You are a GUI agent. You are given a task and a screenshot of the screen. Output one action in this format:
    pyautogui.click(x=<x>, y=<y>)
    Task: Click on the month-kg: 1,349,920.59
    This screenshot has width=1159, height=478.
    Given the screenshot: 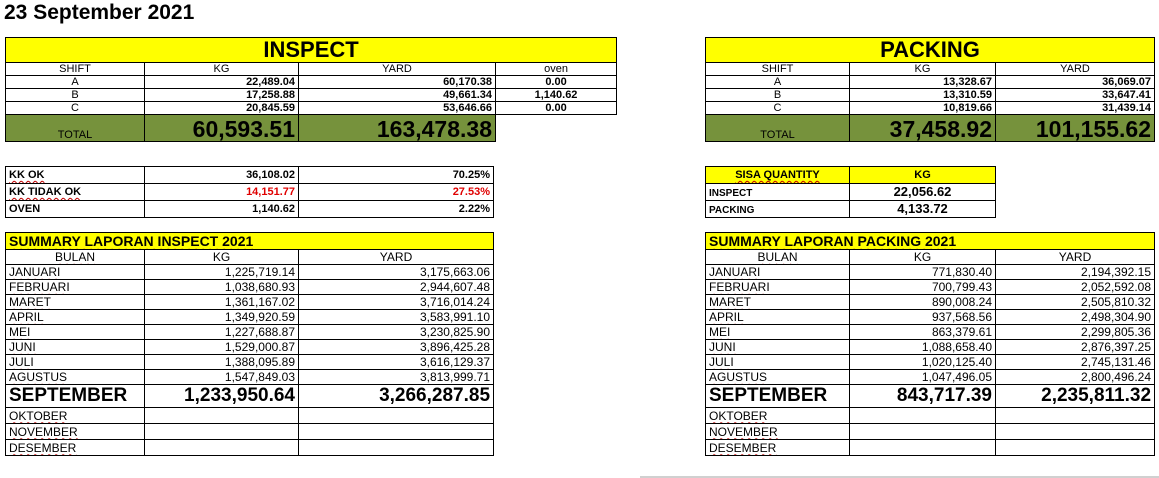 What is the action you would take?
    pyautogui.click(x=221, y=317)
    